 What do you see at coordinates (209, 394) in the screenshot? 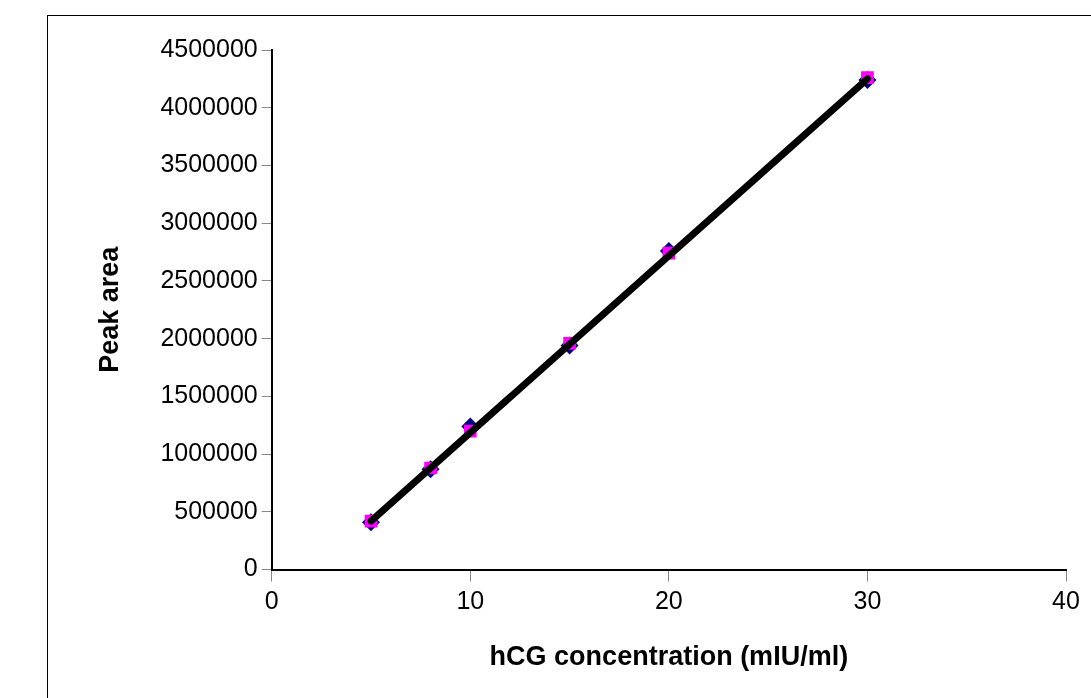
I see `y-tick-label: 1500000` at bounding box center [209, 394].